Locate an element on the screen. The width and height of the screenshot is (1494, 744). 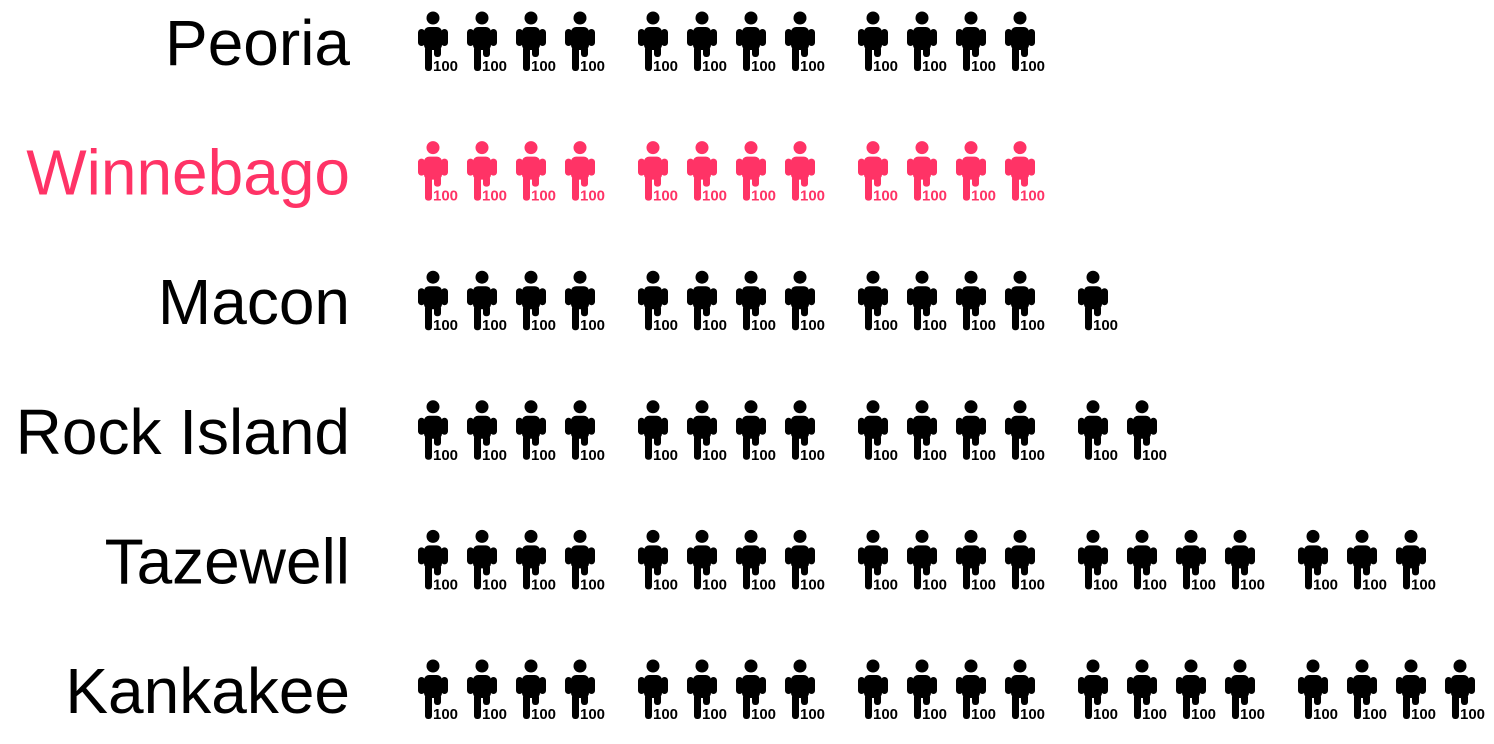
category-label: Macon is located at coordinates (254, 302).